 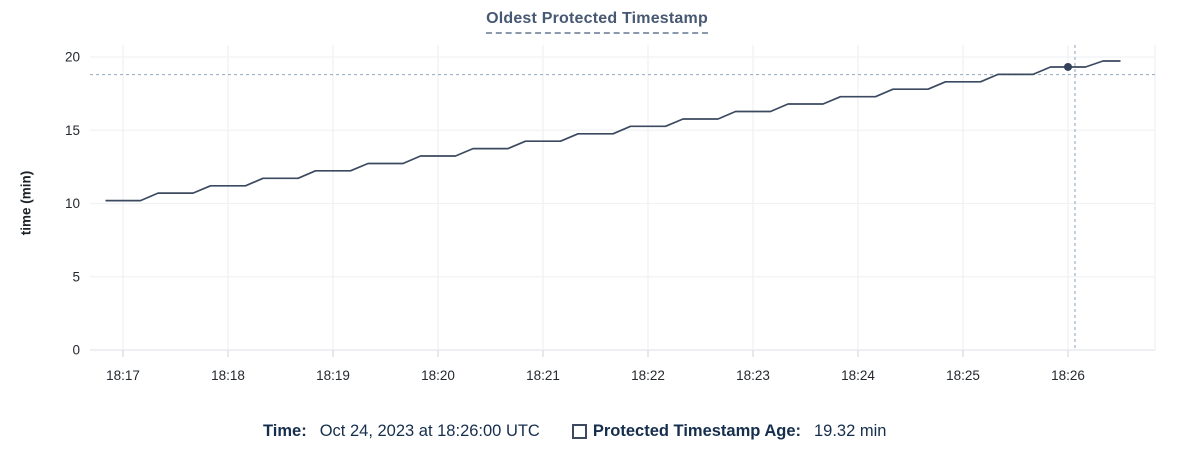 I want to click on legend-series-label: Protected Timestamp Age:, so click(x=696, y=431).